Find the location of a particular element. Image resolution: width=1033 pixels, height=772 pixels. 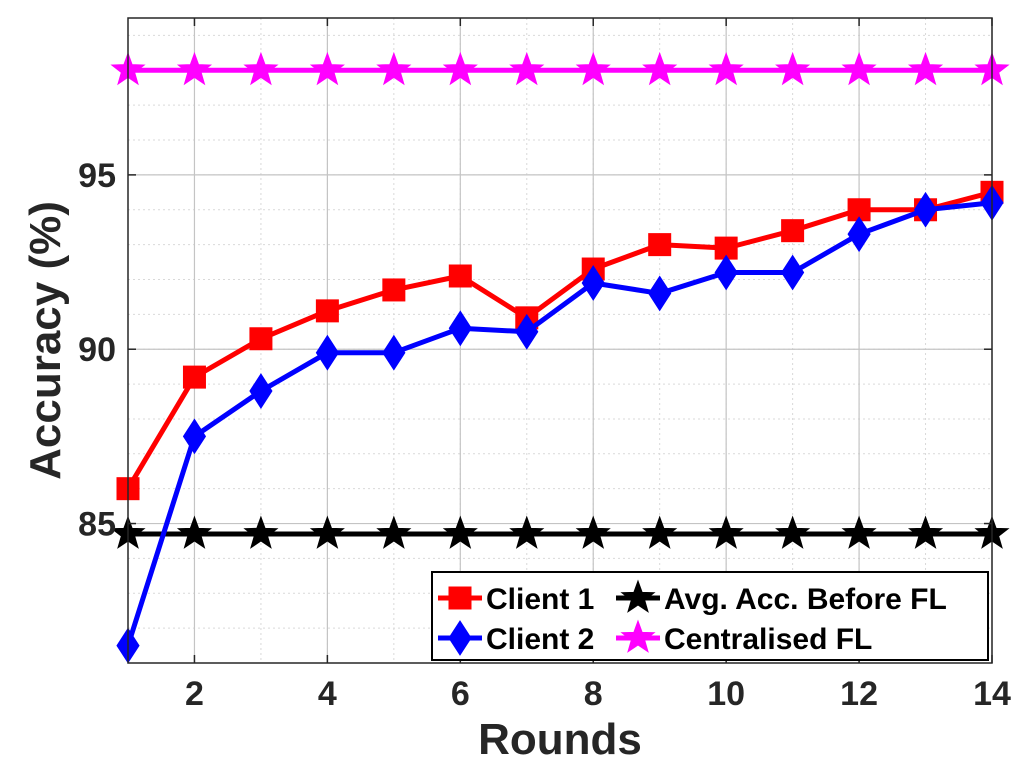

x-axis-label: Rounds is located at coordinates (560, 739).